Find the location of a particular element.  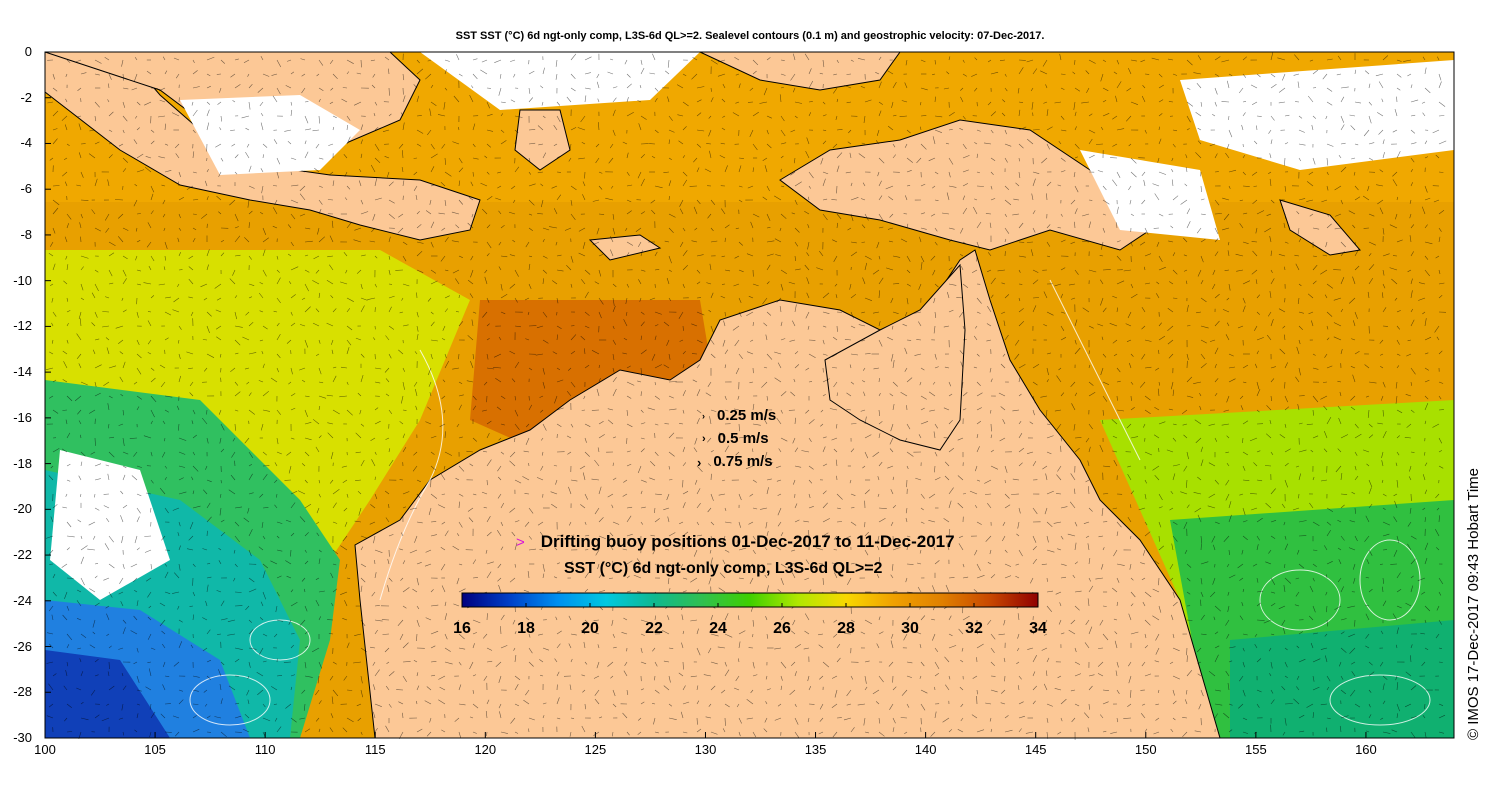

latitude-tick-label: -22 is located at coordinates (22, 555).